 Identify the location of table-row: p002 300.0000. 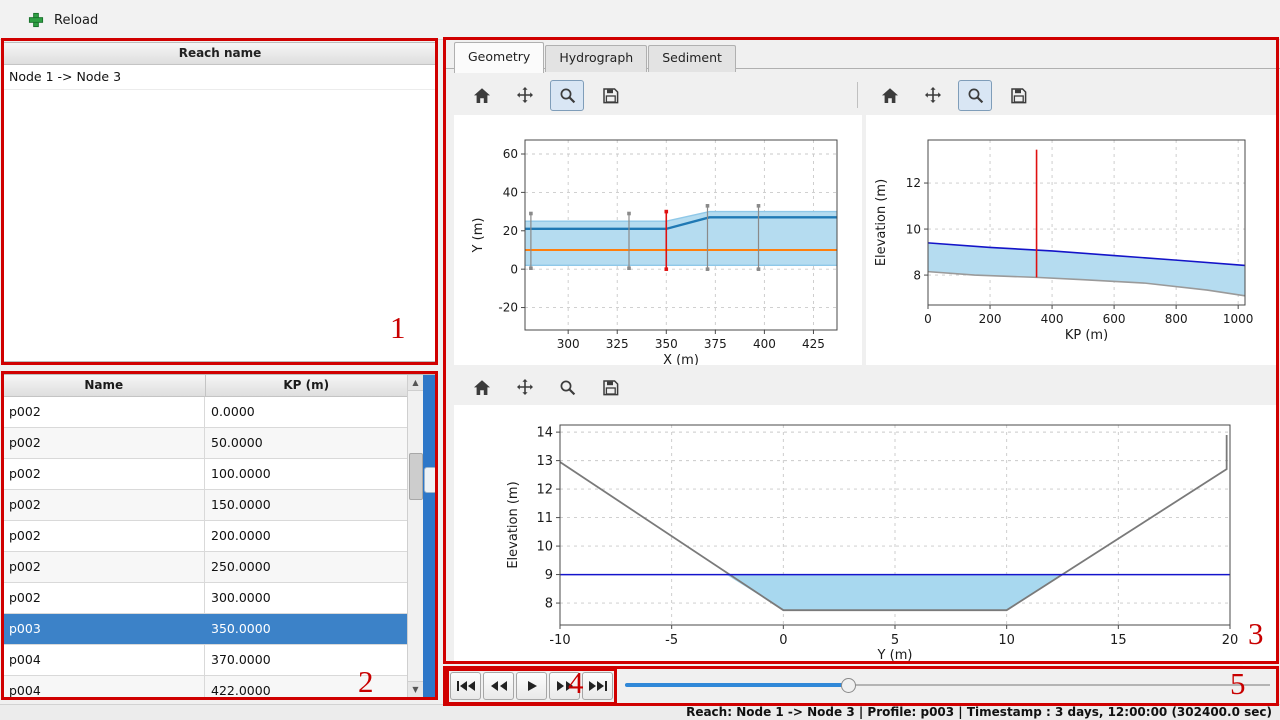
(205, 598).